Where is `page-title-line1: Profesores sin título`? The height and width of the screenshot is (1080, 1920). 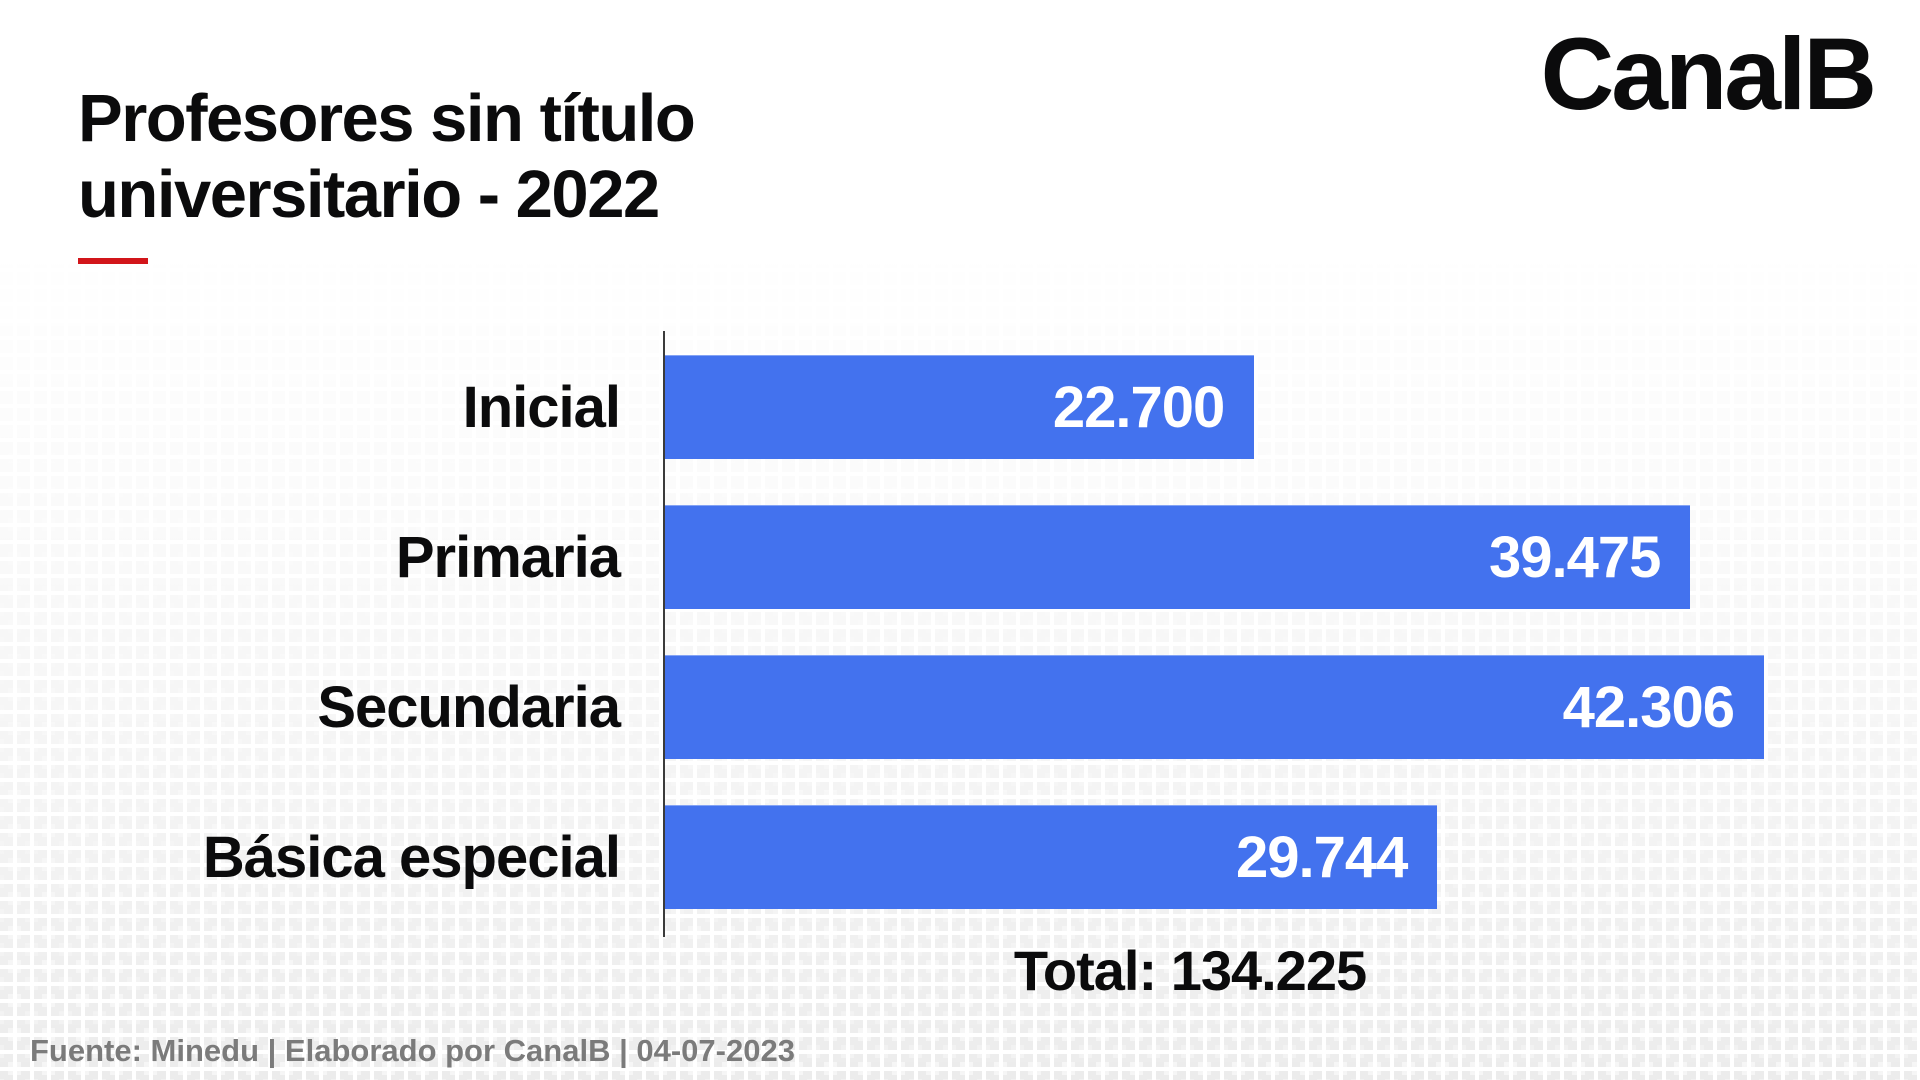 page-title-line1: Profesores sin título is located at coordinates (387, 118).